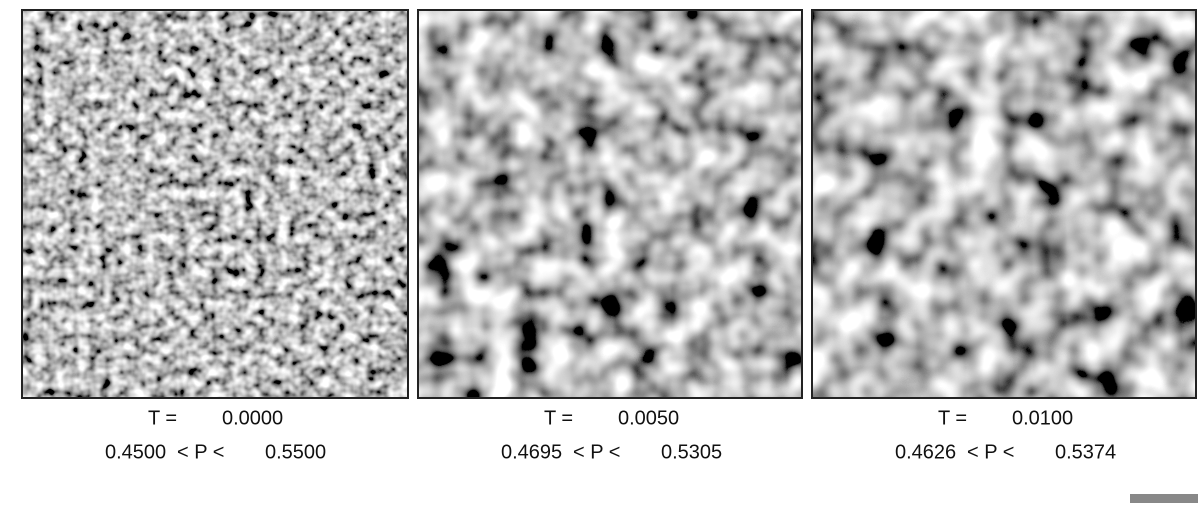 The image size is (1198, 508). What do you see at coordinates (531, 452) in the screenshot?
I see `p-low: 0.4695` at bounding box center [531, 452].